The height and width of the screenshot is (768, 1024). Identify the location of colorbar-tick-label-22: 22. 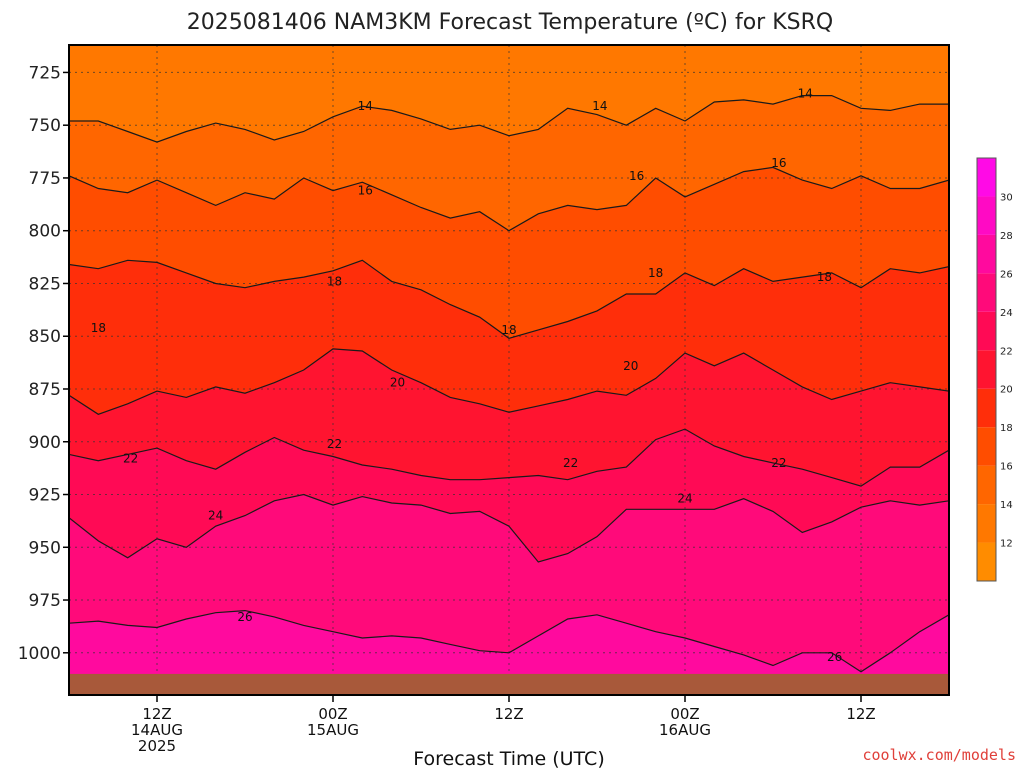
(1006, 351).